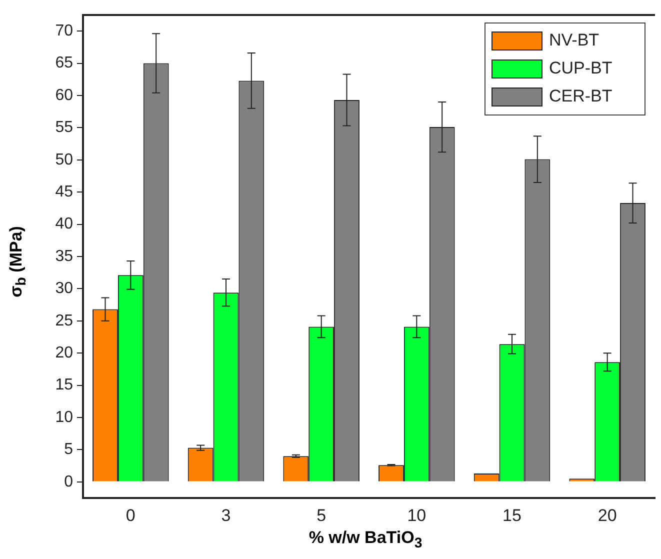  What do you see at coordinates (416, 515) in the screenshot?
I see `x-tick-label: 10` at bounding box center [416, 515].